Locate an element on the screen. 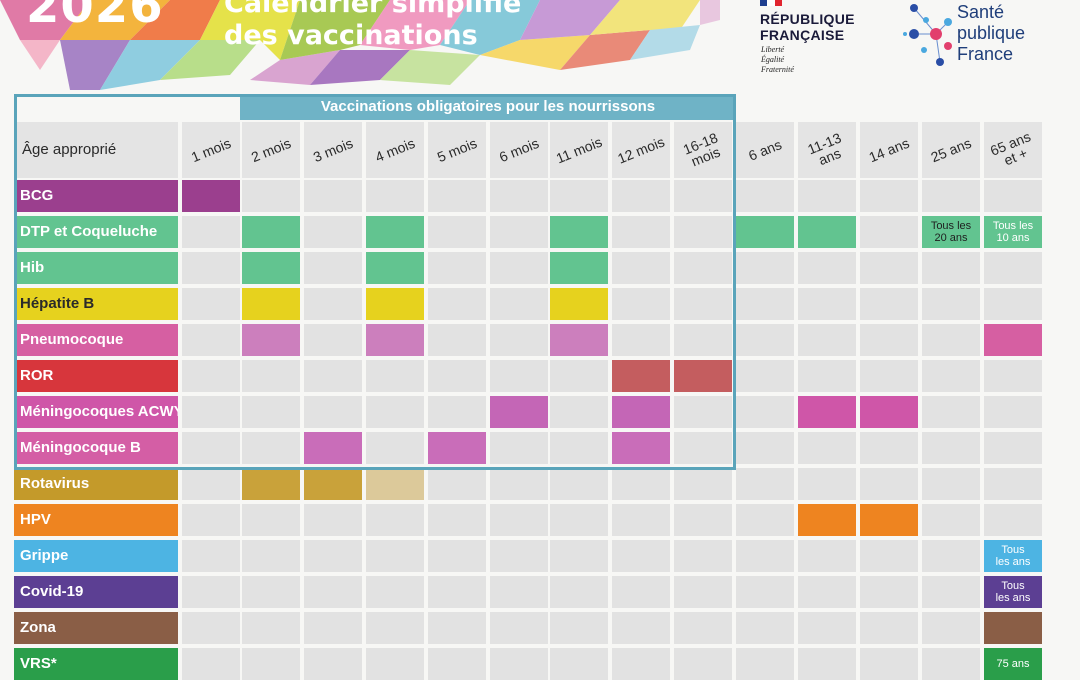 The width and height of the screenshot is (1080, 680). vaccine-label: Grippe is located at coordinates (96, 556).